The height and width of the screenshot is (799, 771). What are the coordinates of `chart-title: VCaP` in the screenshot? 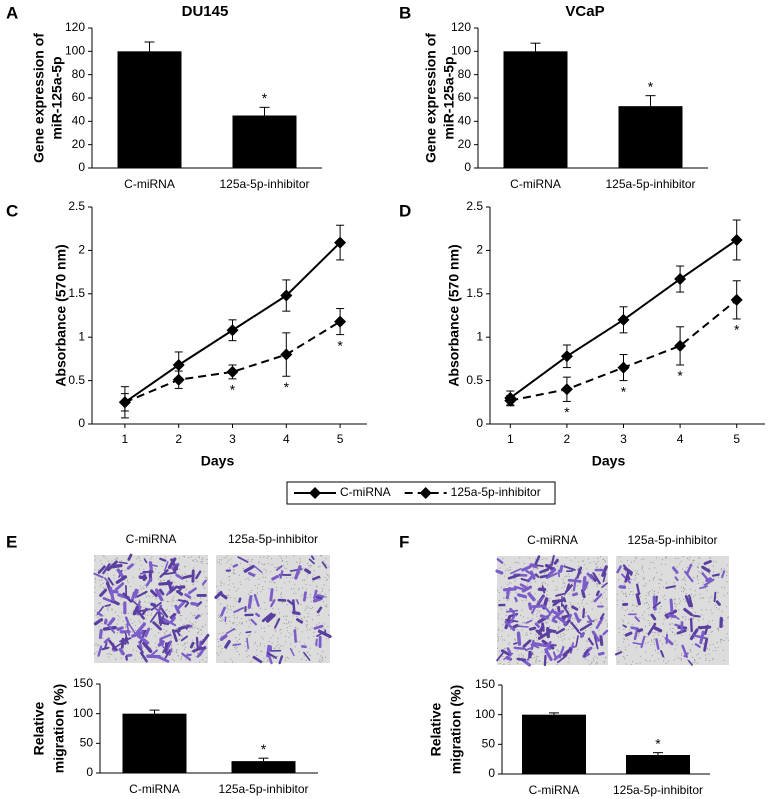 It's located at (584, 11).